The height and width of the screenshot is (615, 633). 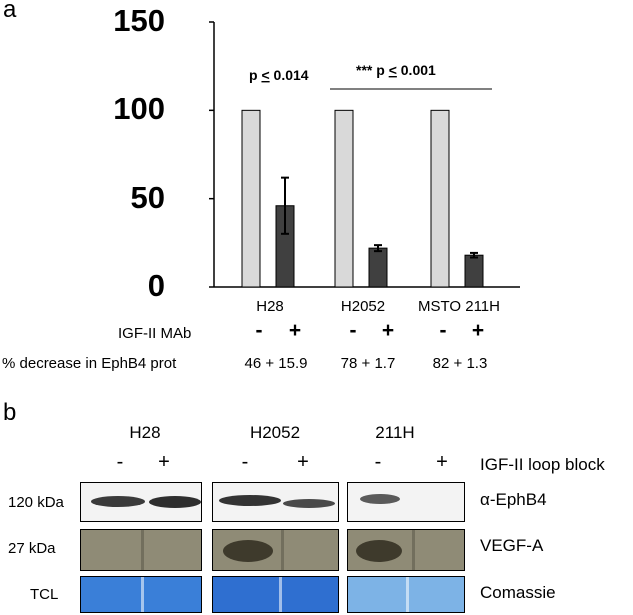 I want to click on blot-image-tcl-h2052, so click(x=275, y=594).